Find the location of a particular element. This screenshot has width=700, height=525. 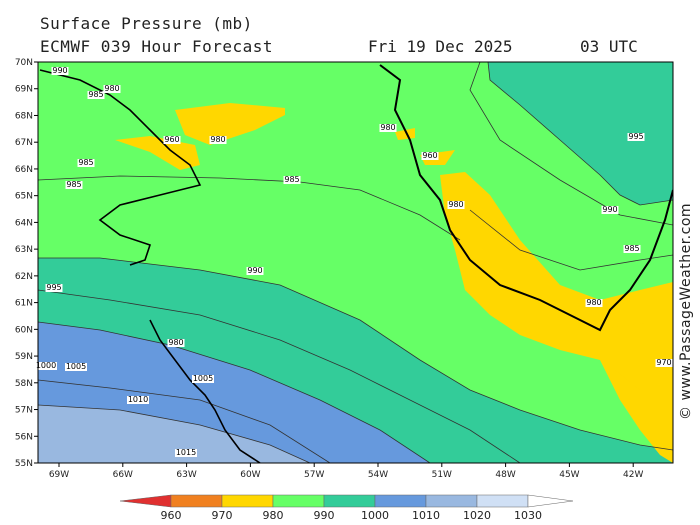

lat-tick-label: 66N is located at coordinates (24, 170).